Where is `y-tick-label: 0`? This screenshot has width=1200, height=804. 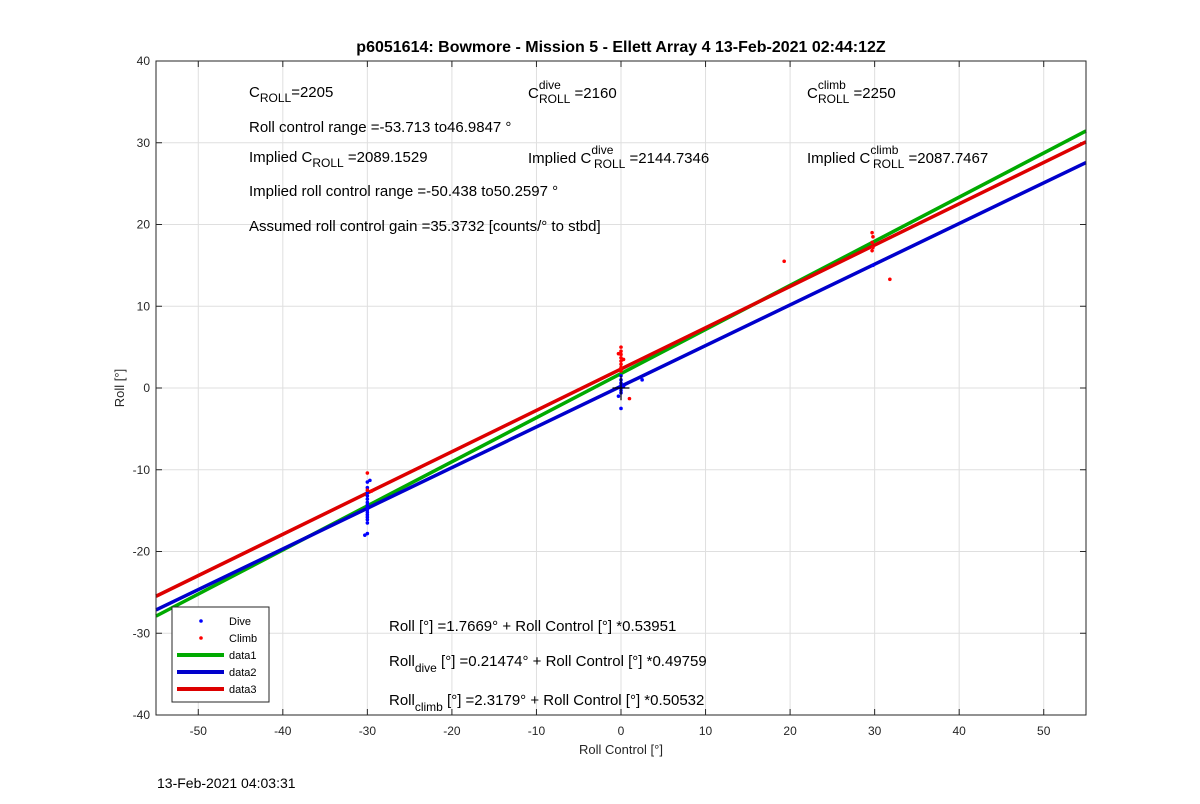 y-tick-label: 0 is located at coordinates (146, 388).